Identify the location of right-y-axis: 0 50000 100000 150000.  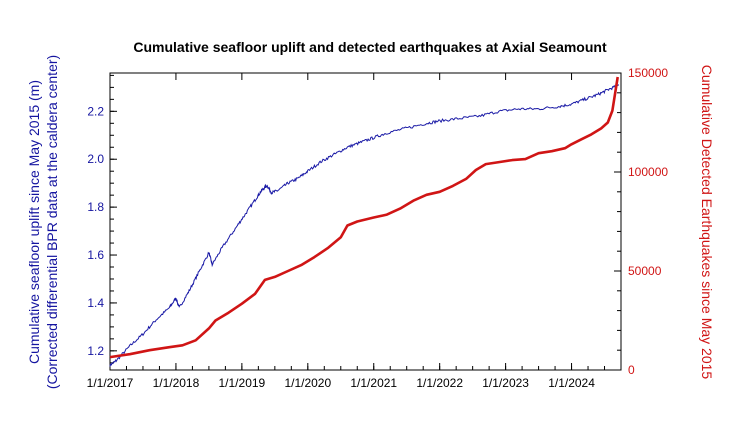
(641, 221).